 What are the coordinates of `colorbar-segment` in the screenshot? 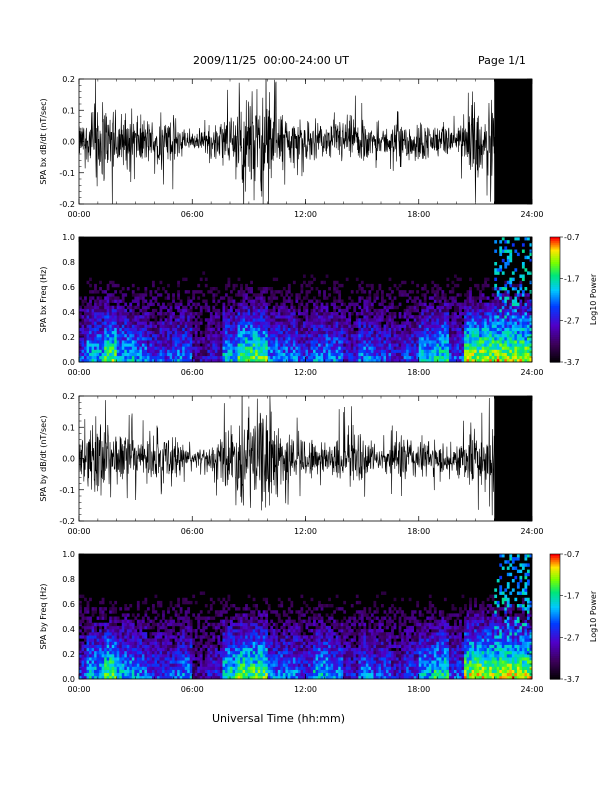 It's located at (555, 340).